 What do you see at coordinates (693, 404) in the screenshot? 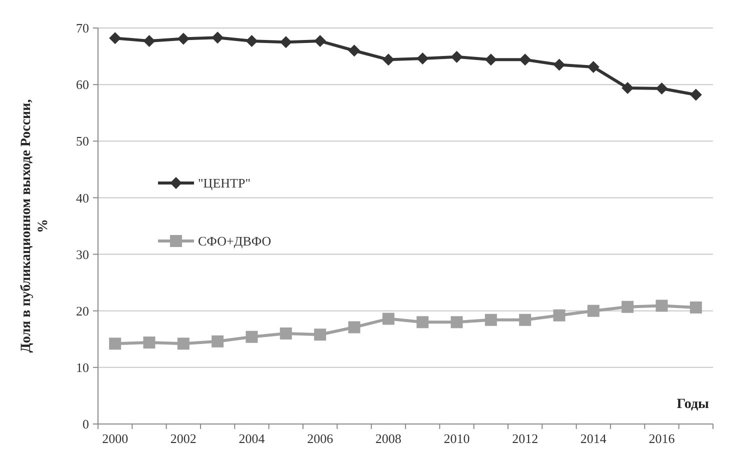
I see `x-axis-title: Годы` at bounding box center [693, 404].